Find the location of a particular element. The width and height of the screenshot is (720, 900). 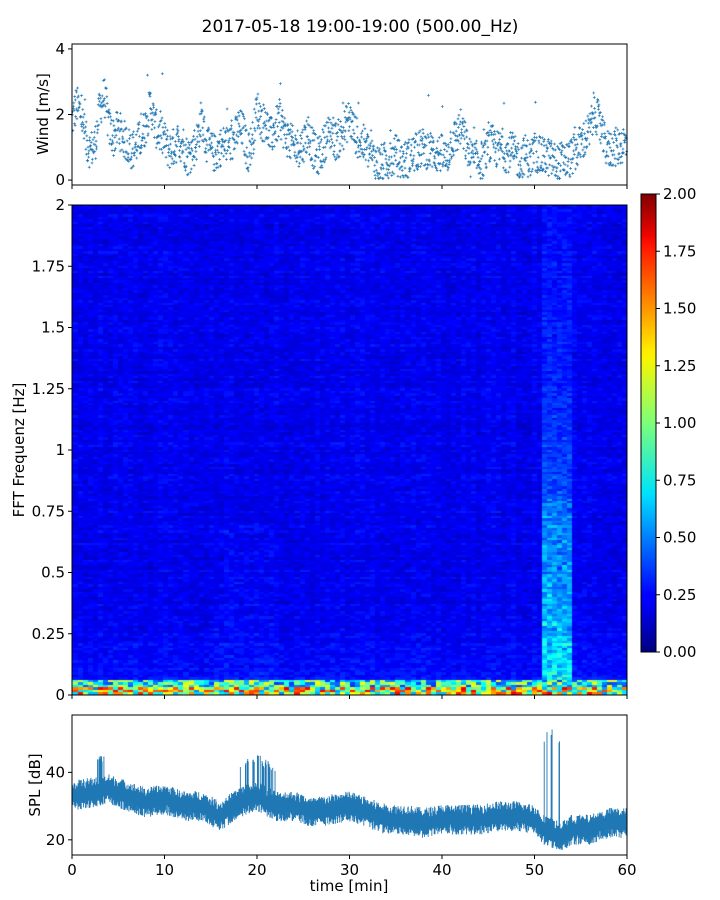

spl-xticks: 0 10 20 30 40 50 60 is located at coordinates (352, 867).